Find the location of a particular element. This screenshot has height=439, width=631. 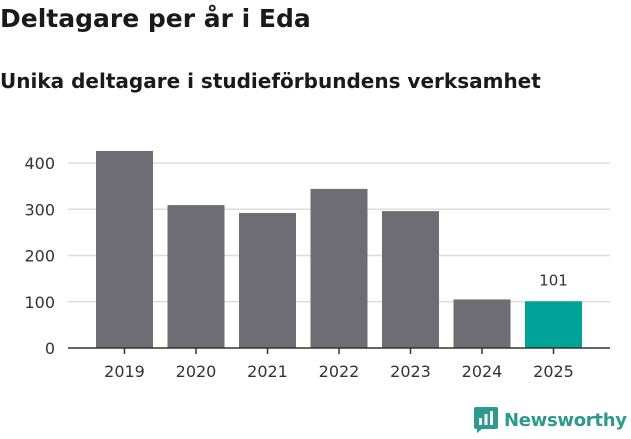

x-tick-label: 2025 is located at coordinates (553, 371).